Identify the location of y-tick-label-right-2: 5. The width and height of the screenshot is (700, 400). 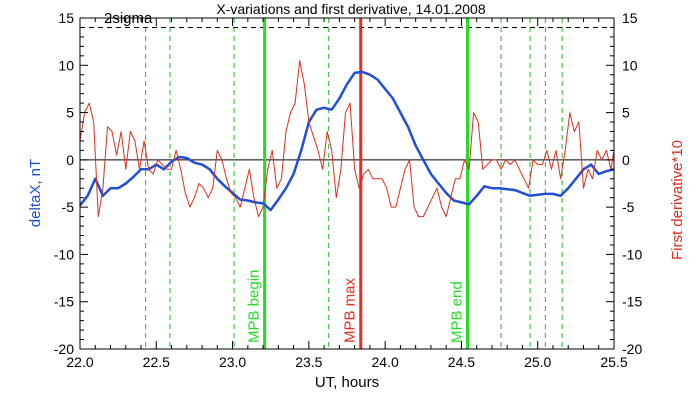
(626, 113).